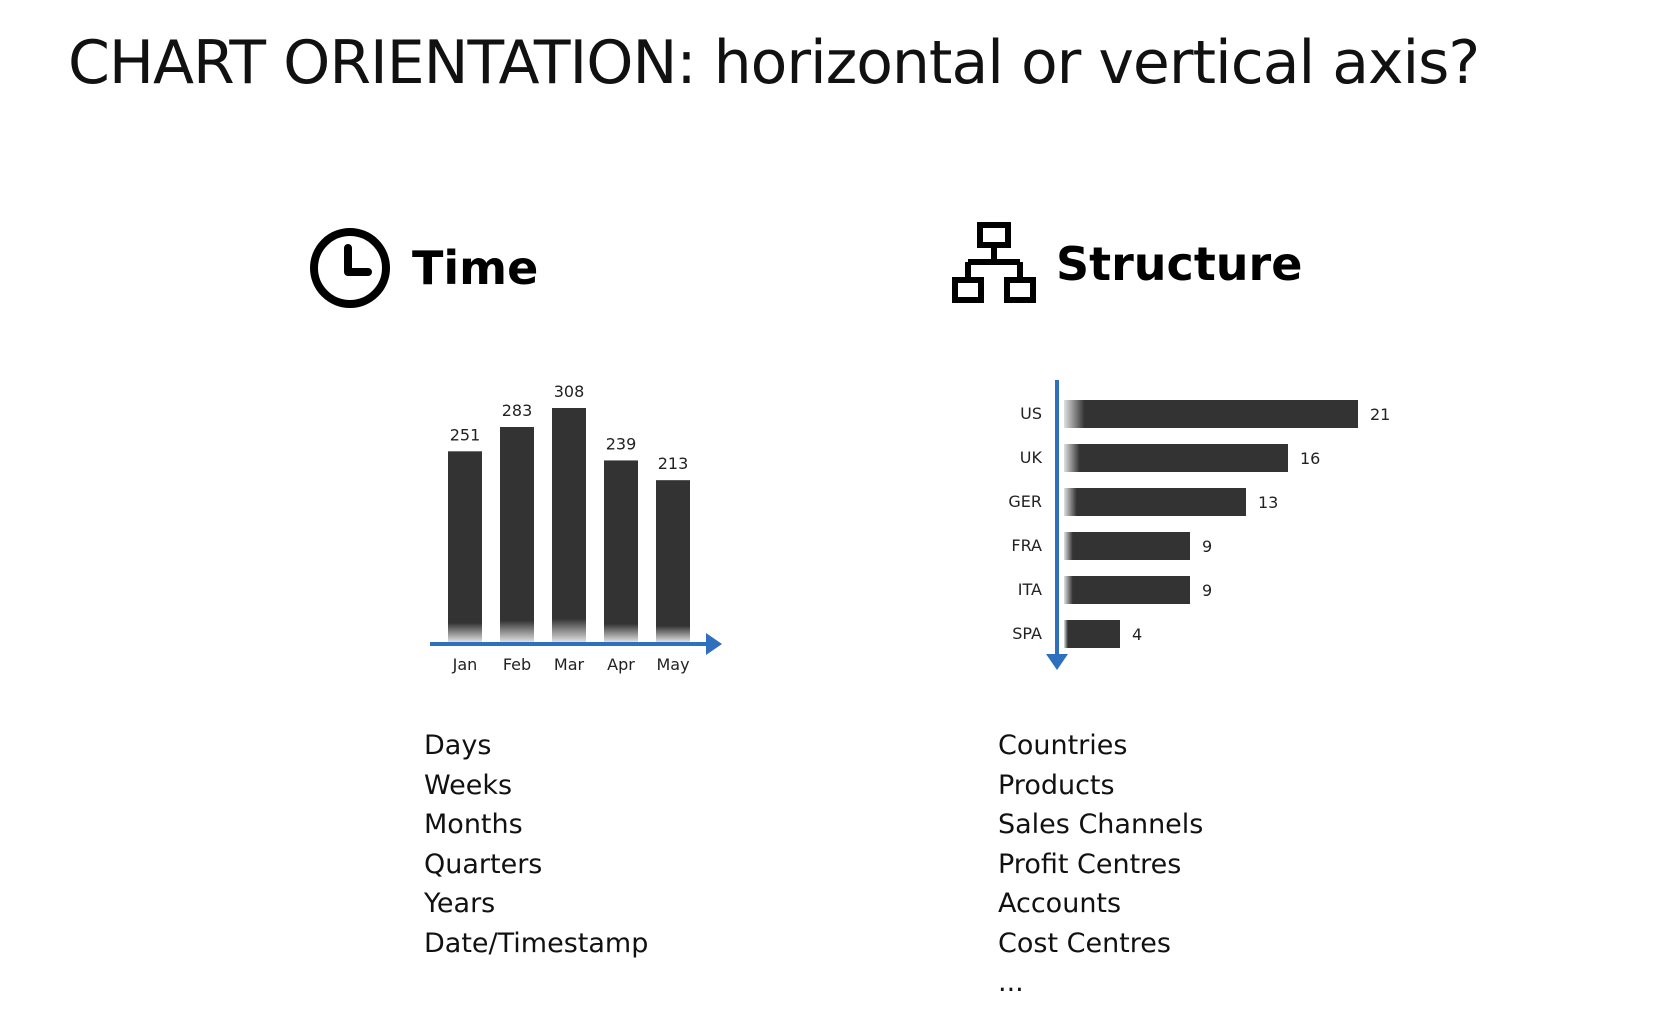 The image size is (1679, 1024). Describe the element at coordinates (672, 664) in the screenshot. I see `x-tick-label: May` at that location.